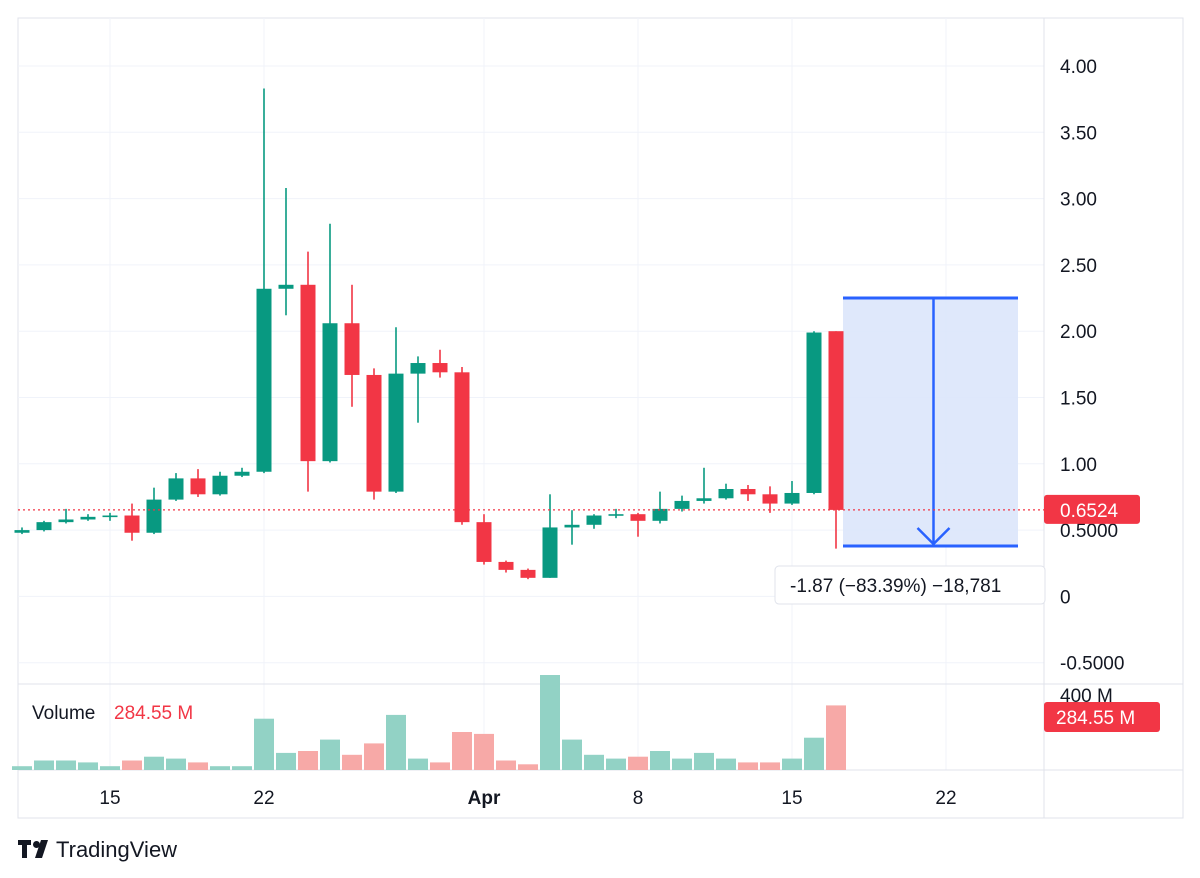  Describe the element at coordinates (910, 450) in the screenshot. I see `measure-tool: -1.87 (−83.39%) −18,781` at that location.